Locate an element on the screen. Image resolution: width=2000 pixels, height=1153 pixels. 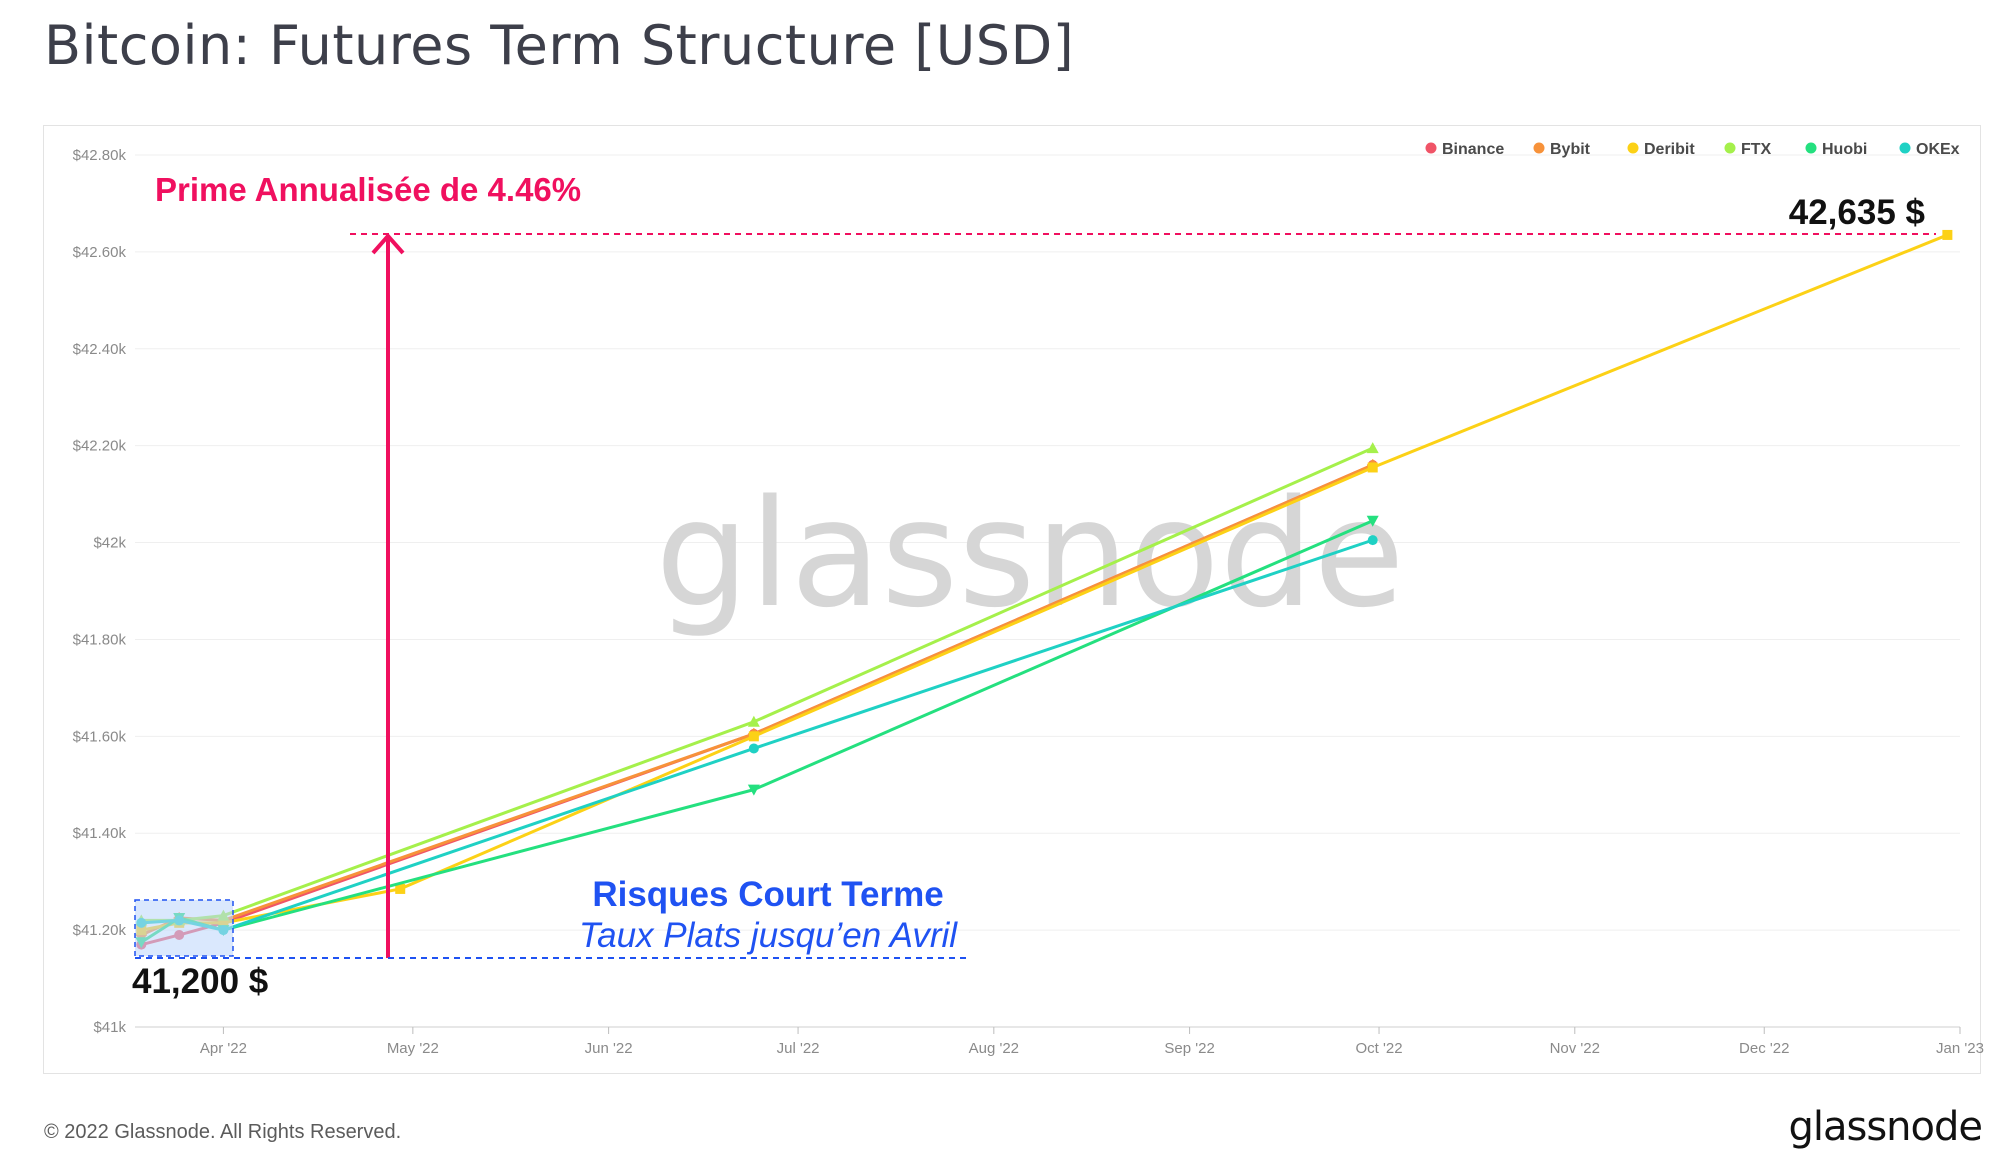
x-tick-label: Jun '22 is located at coordinates (609, 1048).